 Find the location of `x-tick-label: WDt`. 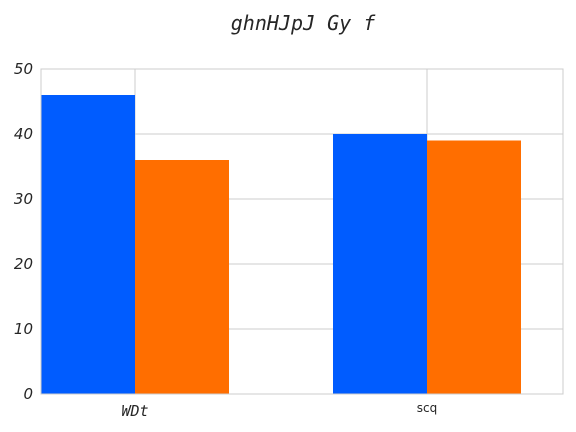

x-tick-label: WDt is located at coordinates (134, 411).